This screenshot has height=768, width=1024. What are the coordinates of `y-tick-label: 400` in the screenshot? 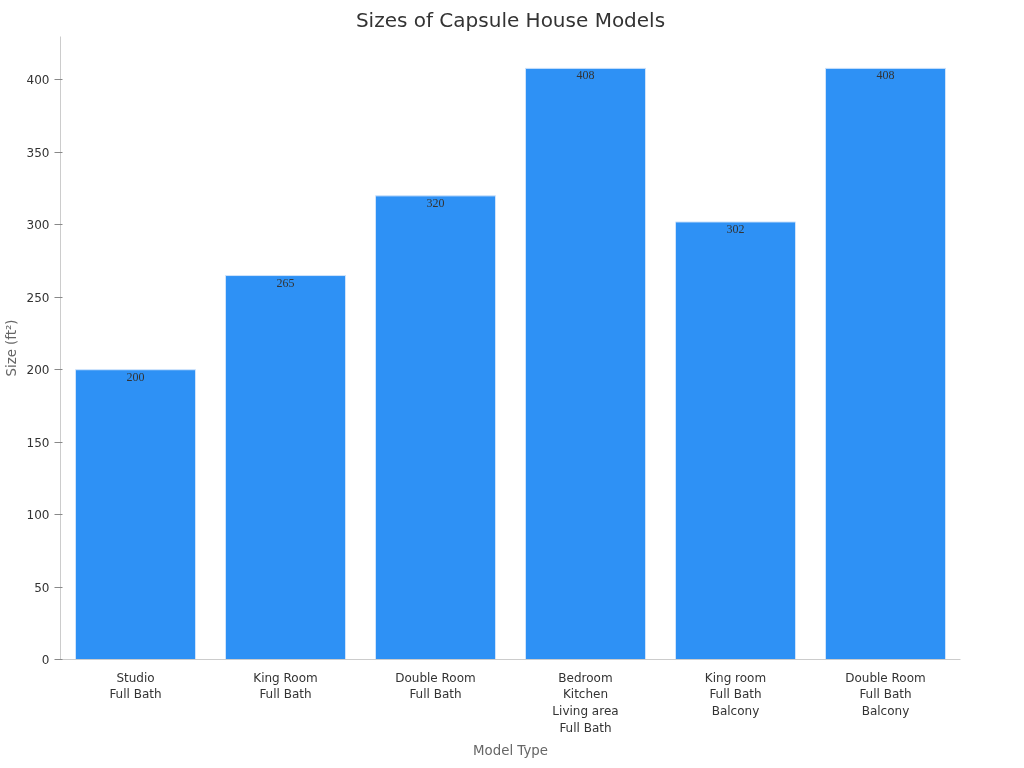 It's located at (38, 80).